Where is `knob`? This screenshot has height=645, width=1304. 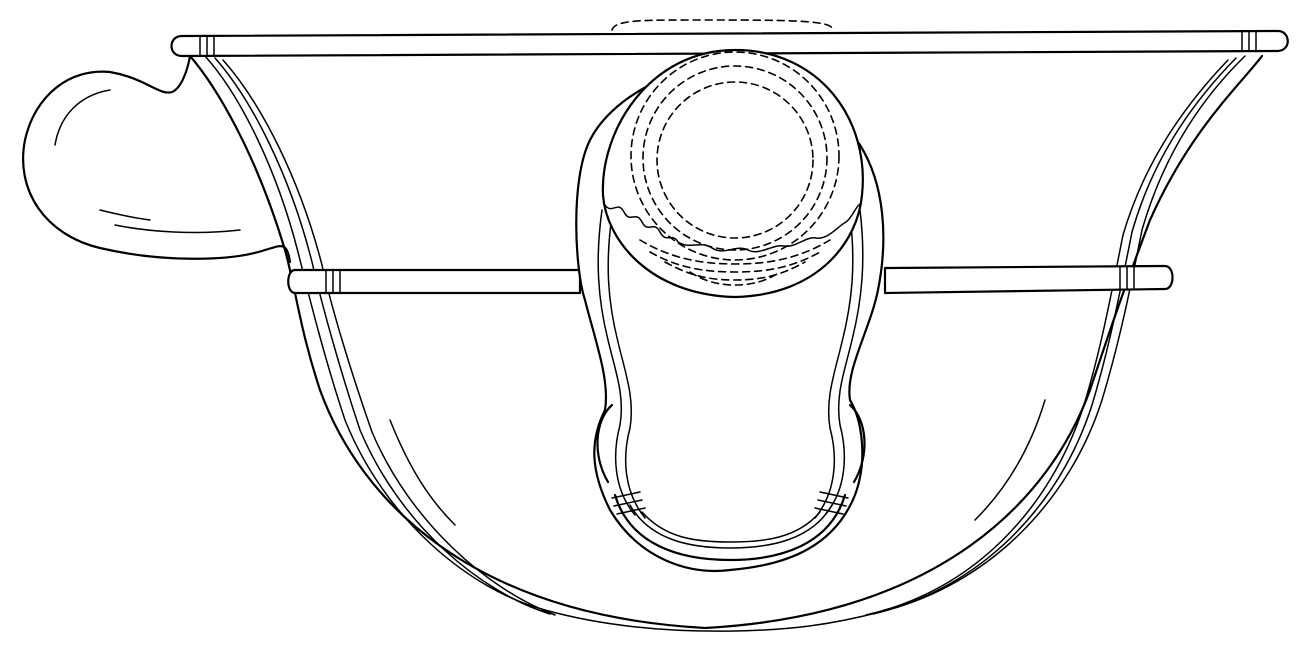
knob is located at coordinates (733, 173).